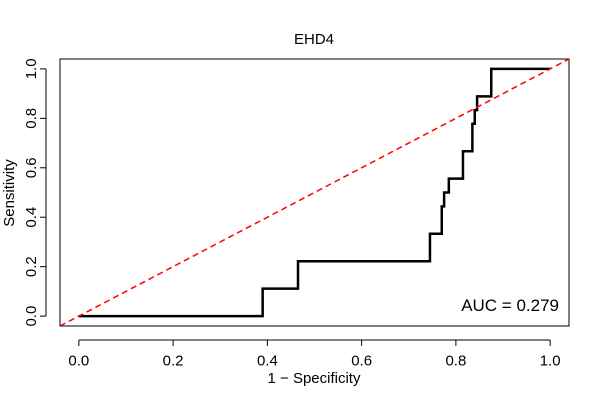  What do you see at coordinates (455, 360) in the screenshot?
I see `x-tick-label: 0.8` at bounding box center [455, 360].